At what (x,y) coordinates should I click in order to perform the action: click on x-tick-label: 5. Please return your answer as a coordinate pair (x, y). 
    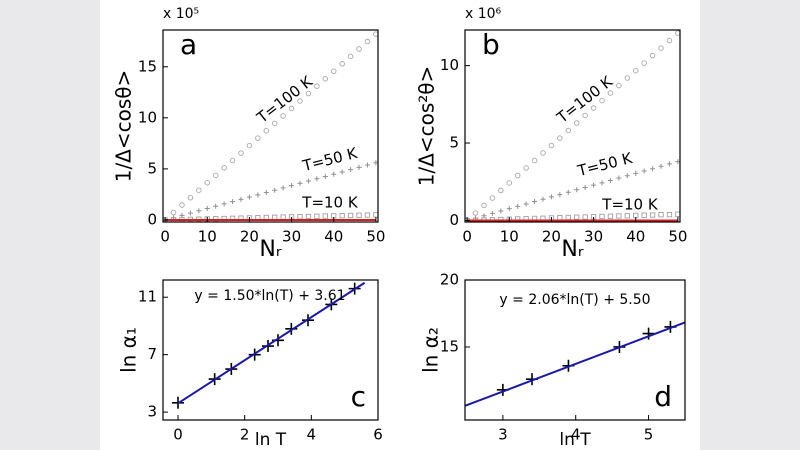
    Looking at the image, I should click on (649, 435).